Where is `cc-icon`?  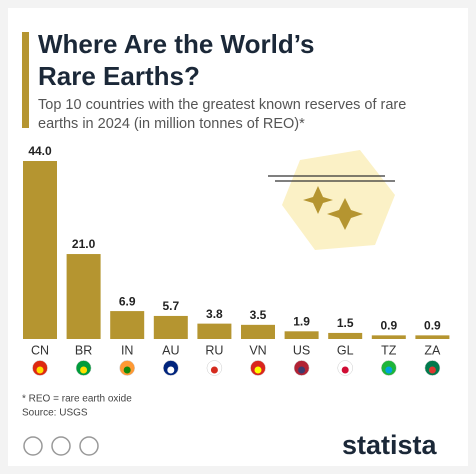 cc-icon is located at coordinates (33, 446).